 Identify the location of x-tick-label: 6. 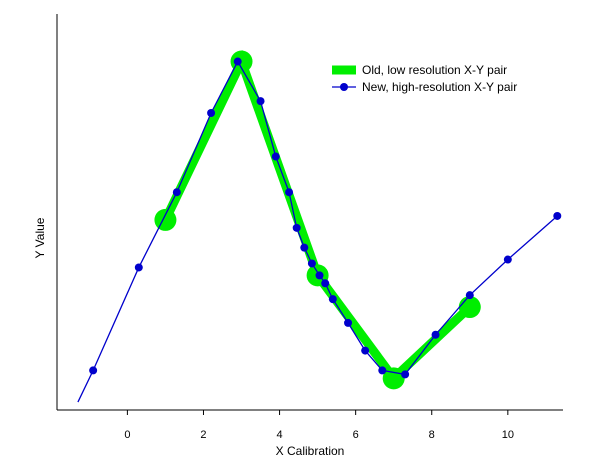
(356, 435).